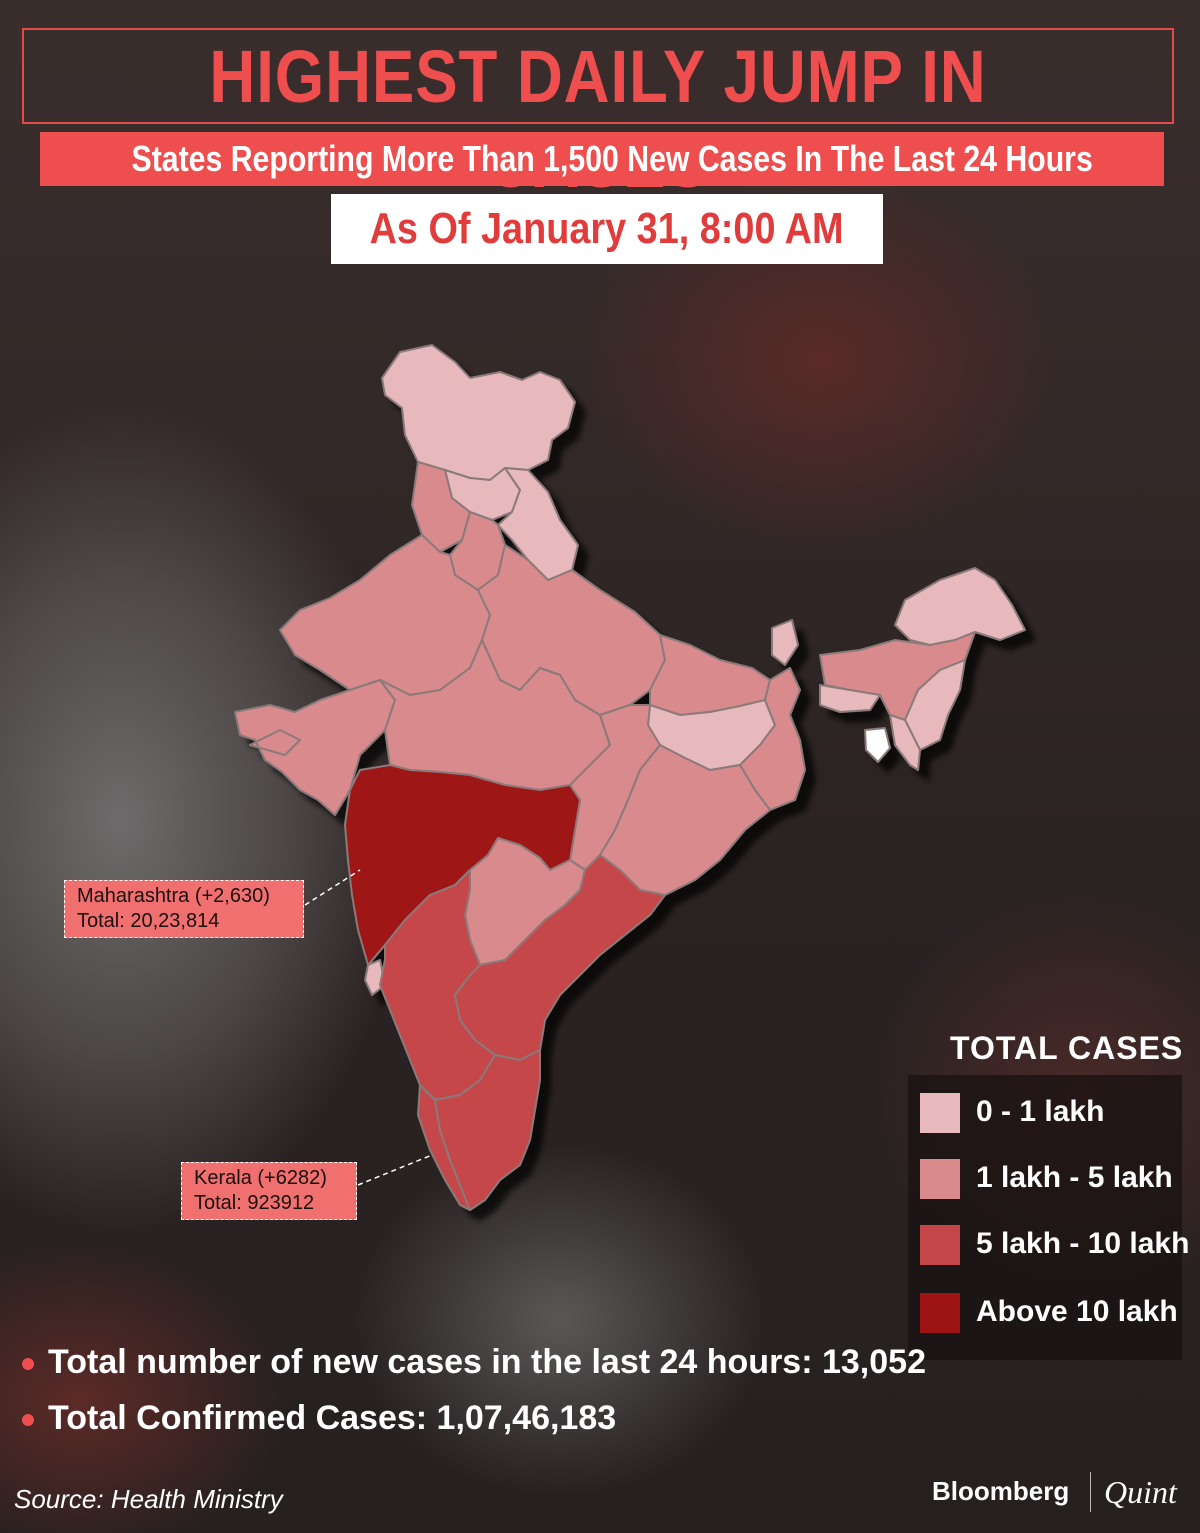 The width and height of the screenshot is (1200, 1533). Describe the element at coordinates (395, 1170) in the screenshot. I see `kerala-leader` at that location.